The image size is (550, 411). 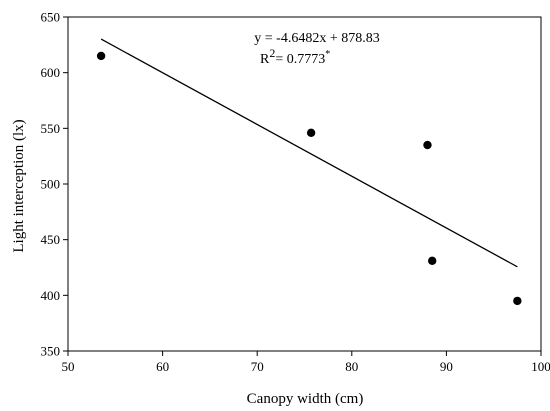 I want to click on x-tick-label: 50, so click(x=68, y=366).